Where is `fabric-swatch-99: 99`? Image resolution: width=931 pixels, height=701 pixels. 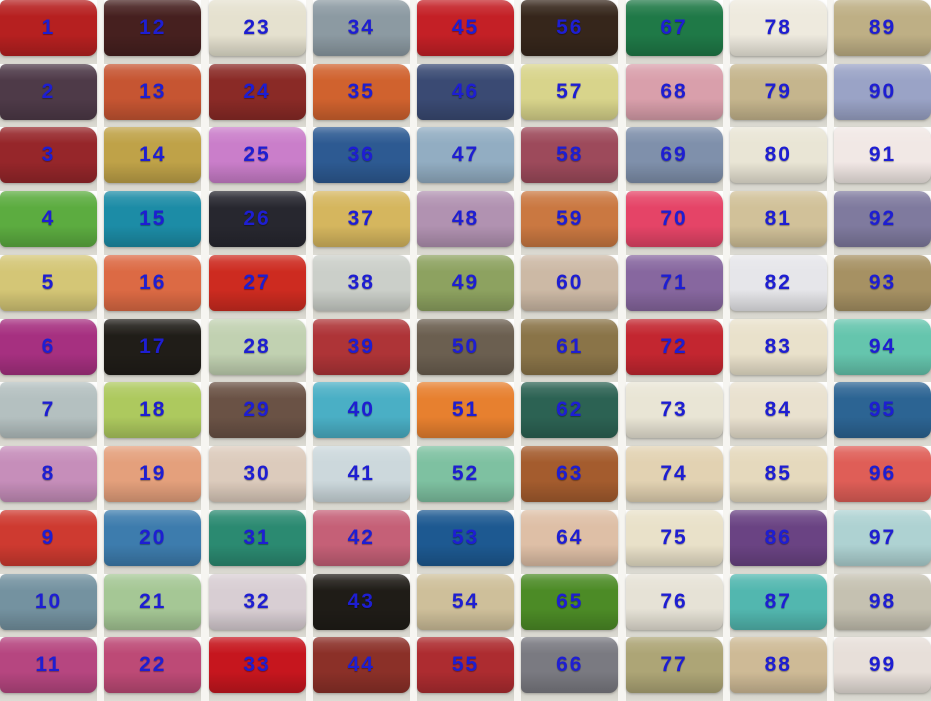 fabric-swatch-99: 99 is located at coordinates (882, 665).